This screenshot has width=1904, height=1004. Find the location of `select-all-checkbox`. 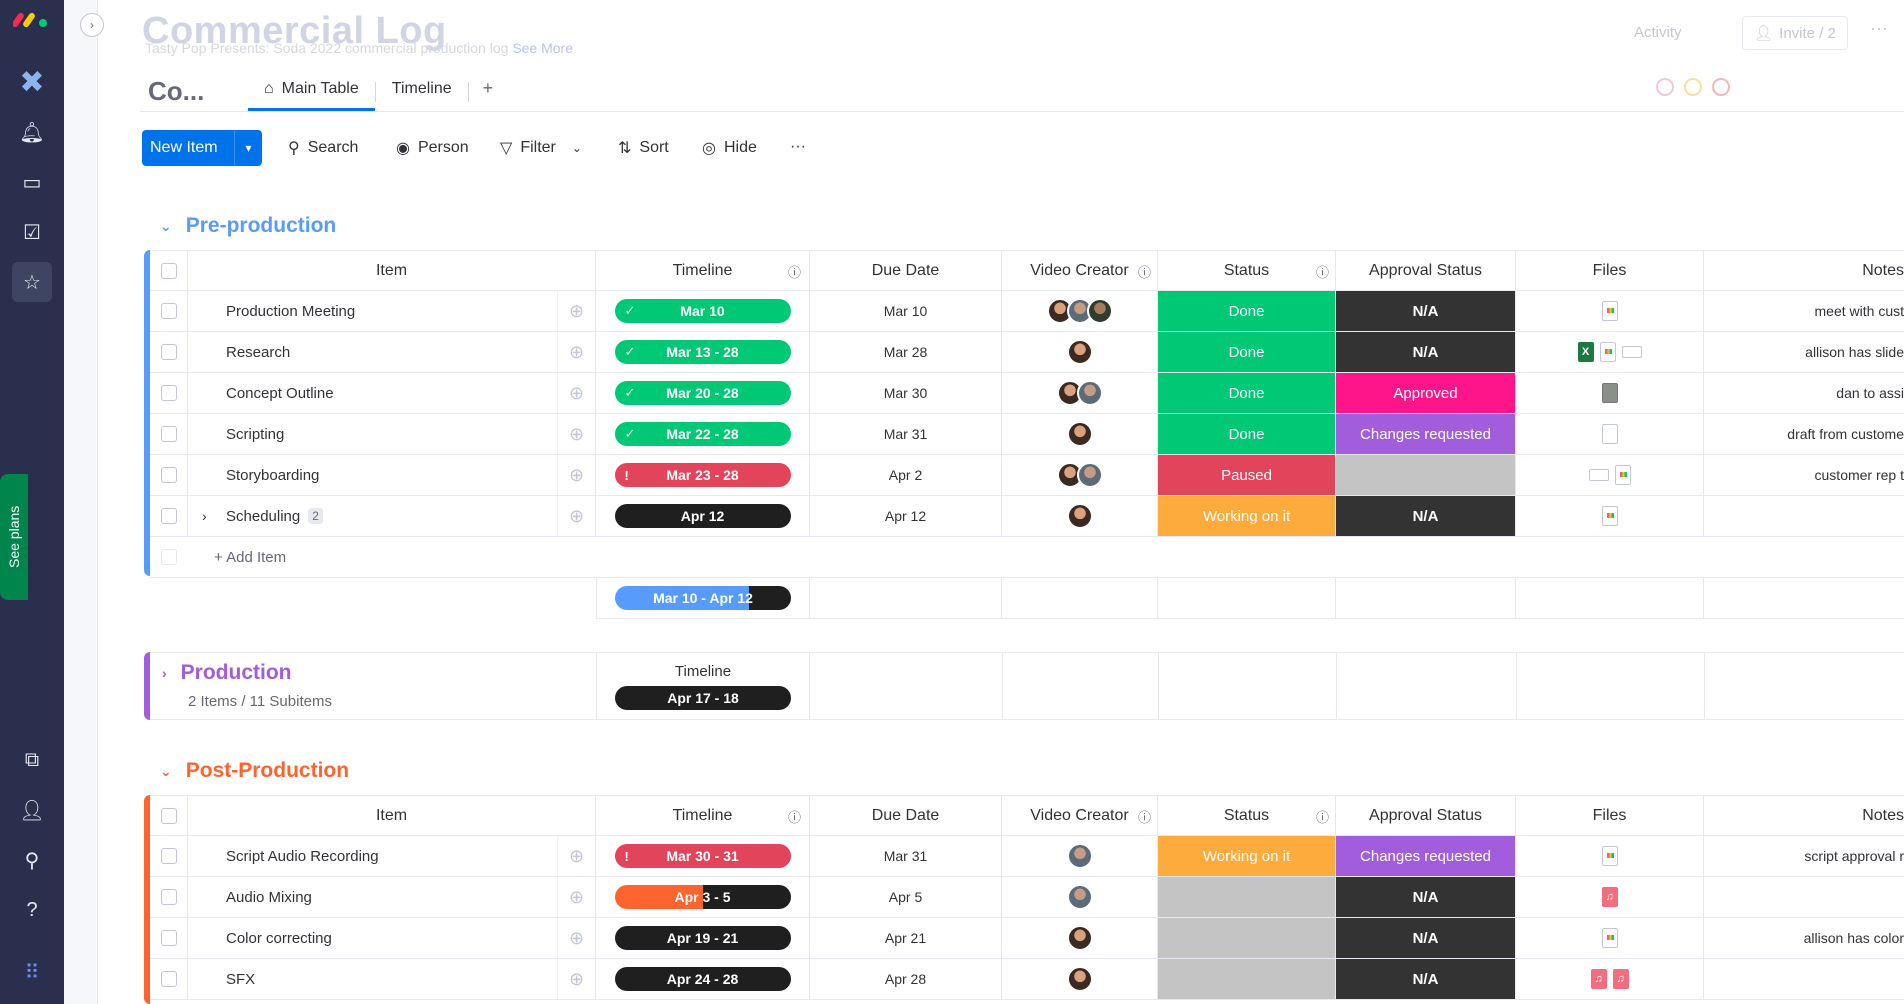

select-all-checkbox is located at coordinates (168, 271).